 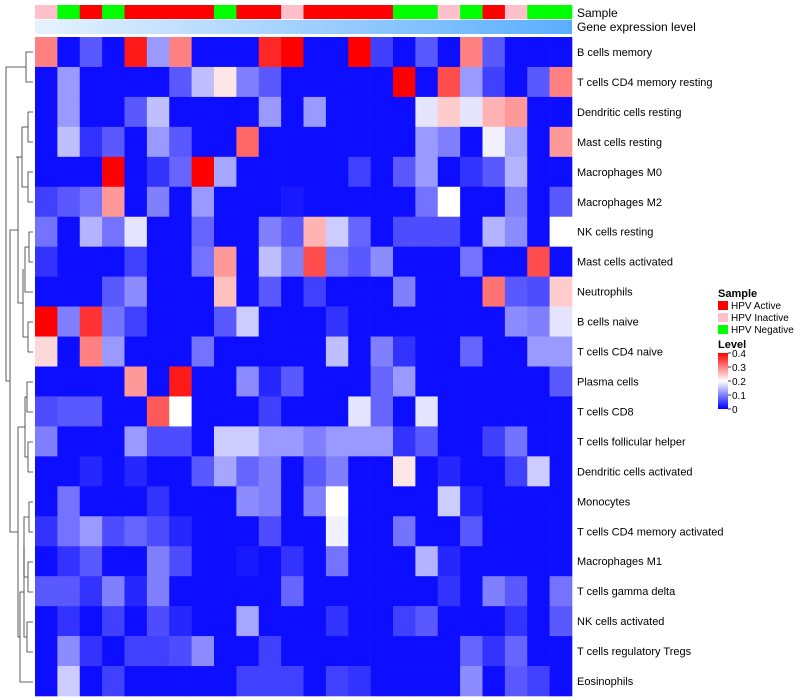 What do you see at coordinates (737, 294) in the screenshot?
I see `sample-legend-title: Sample` at bounding box center [737, 294].